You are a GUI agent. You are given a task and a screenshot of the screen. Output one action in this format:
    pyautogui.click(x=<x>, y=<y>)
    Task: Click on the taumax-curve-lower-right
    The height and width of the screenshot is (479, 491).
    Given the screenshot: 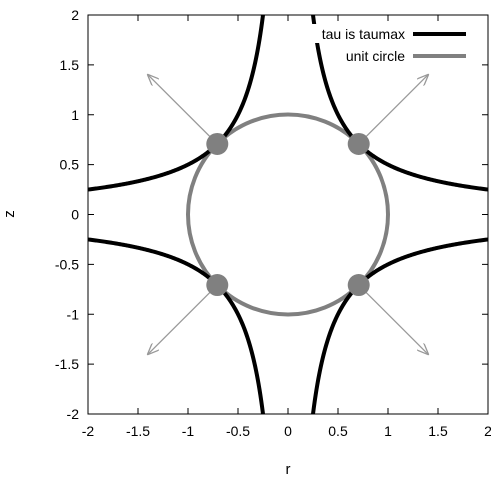 What is the action you would take?
    pyautogui.click(x=399, y=325)
    